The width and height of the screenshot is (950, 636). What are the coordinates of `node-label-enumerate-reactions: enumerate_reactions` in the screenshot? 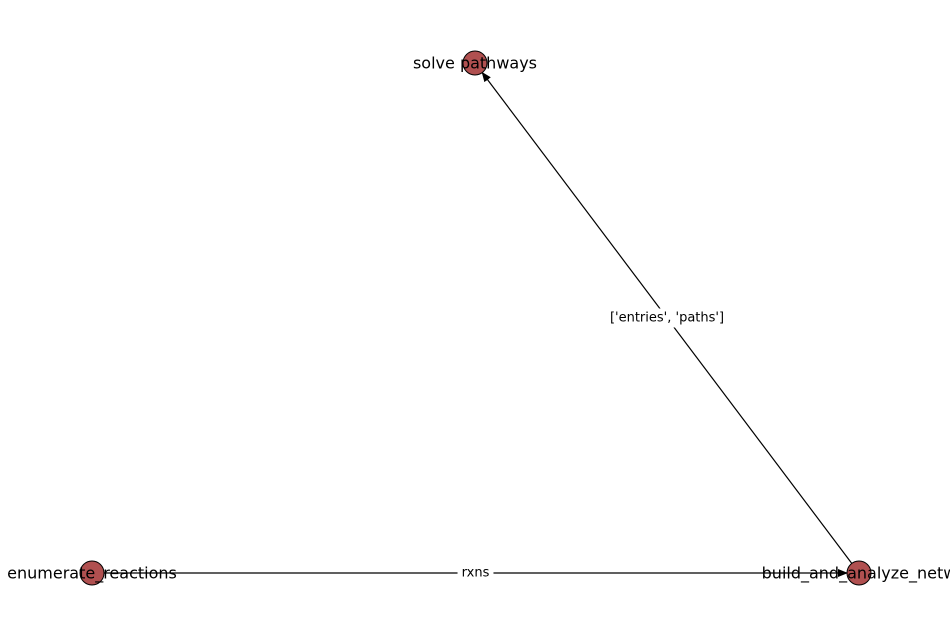 It's located at (92, 574).